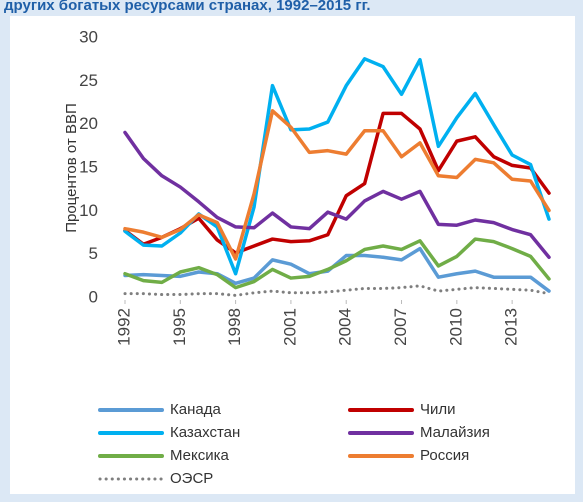 This screenshot has width=583, height=502. I want to click on x-tick-label: 2004, so click(345, 327).